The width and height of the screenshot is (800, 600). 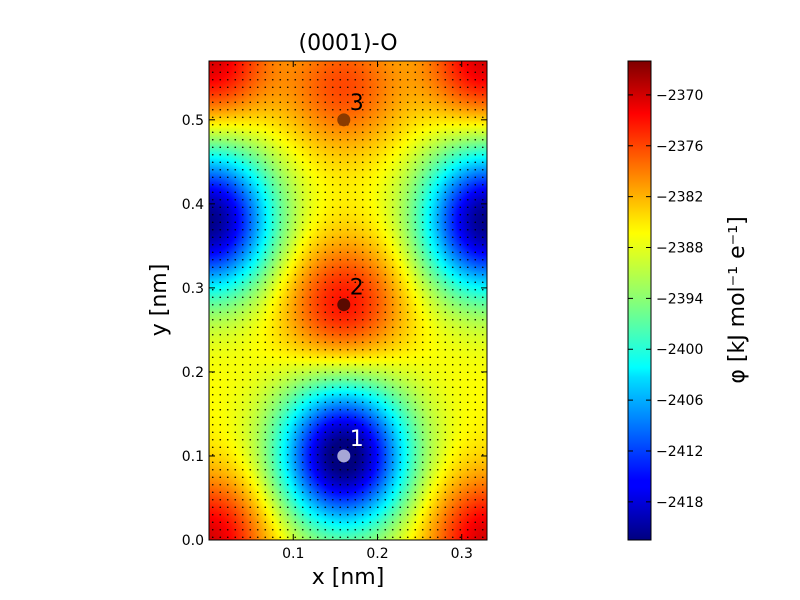 What do you see at coordinates (357, 288) in the screenshot?
I see `site-2-label: 2` at bounding box center [357, 288].